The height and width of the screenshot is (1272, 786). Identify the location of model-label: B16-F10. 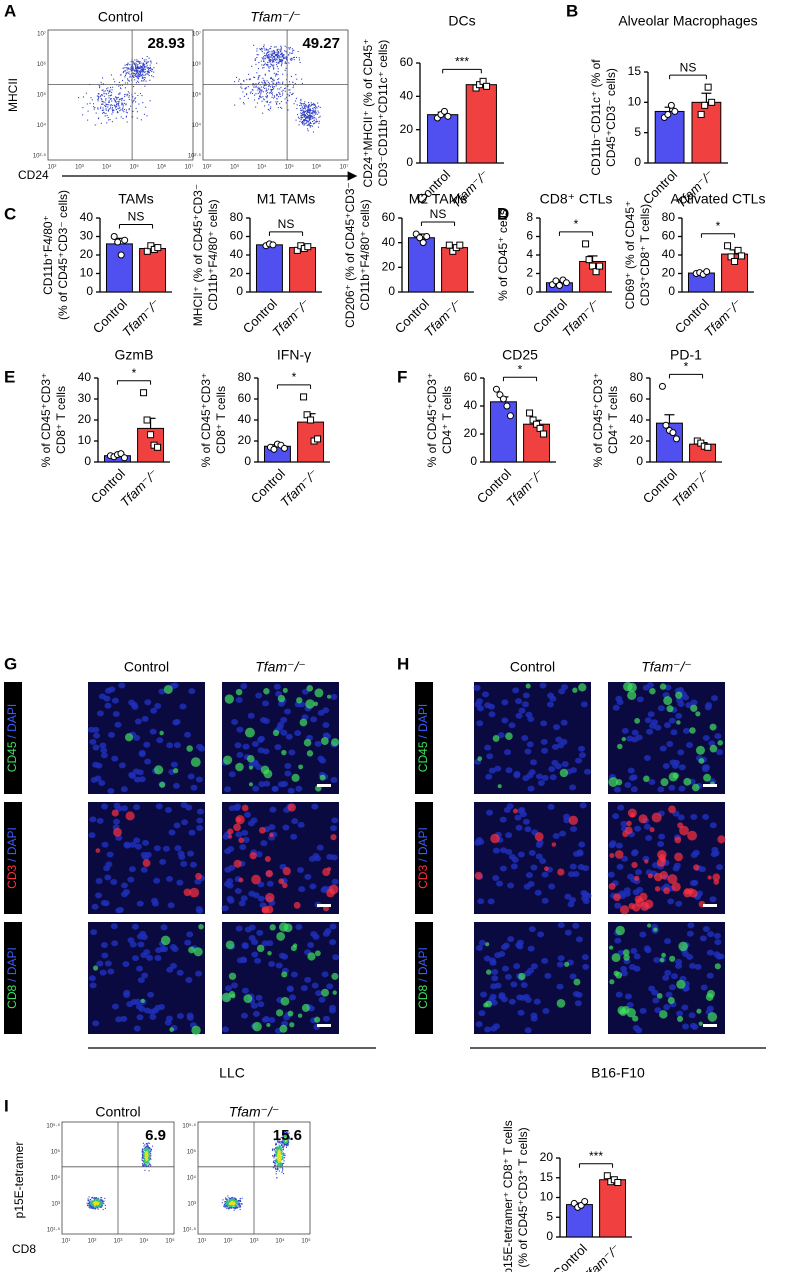
(618, 1073).